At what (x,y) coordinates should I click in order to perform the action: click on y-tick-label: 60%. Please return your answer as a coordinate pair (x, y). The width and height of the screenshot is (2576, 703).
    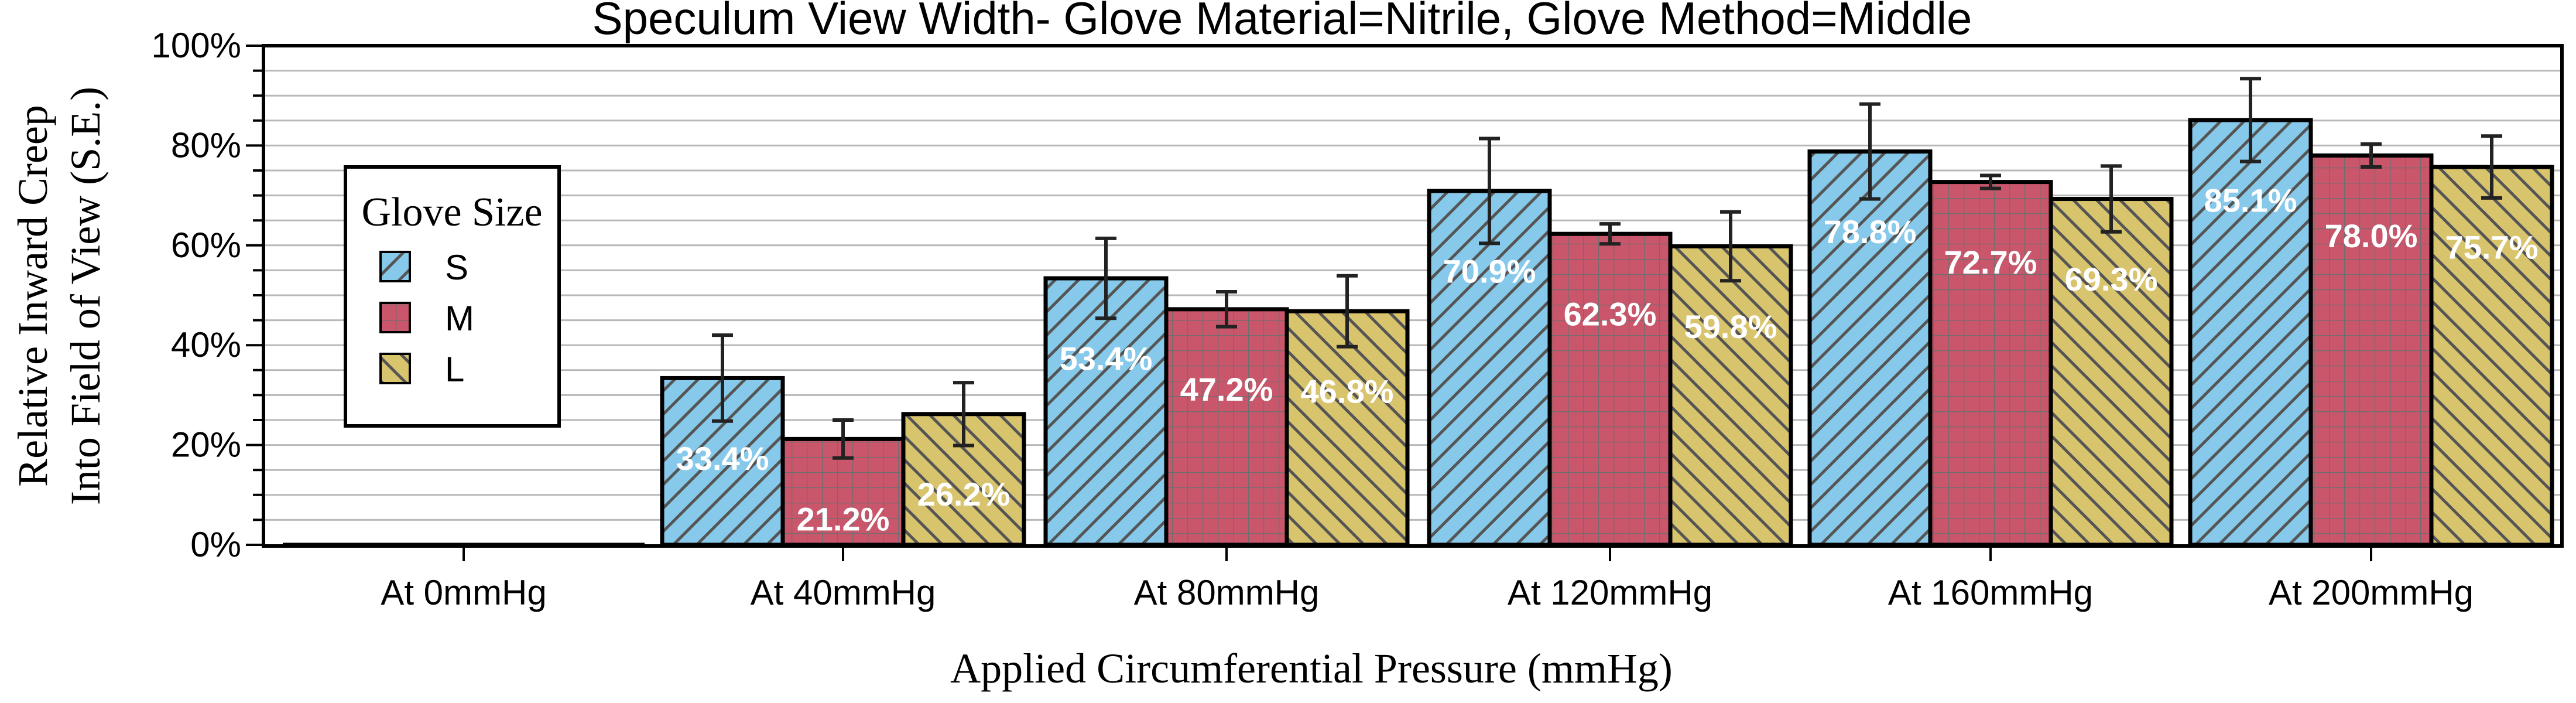
    Looking at the image, I should click on (206, 245).